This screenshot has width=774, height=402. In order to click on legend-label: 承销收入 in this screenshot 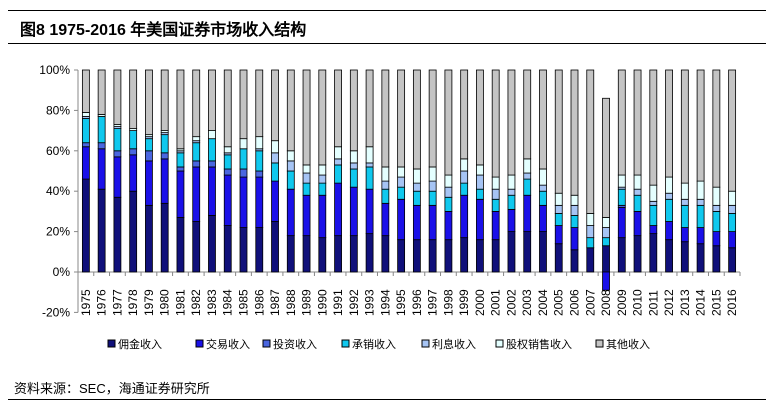, I will do `click(374, 344)`.